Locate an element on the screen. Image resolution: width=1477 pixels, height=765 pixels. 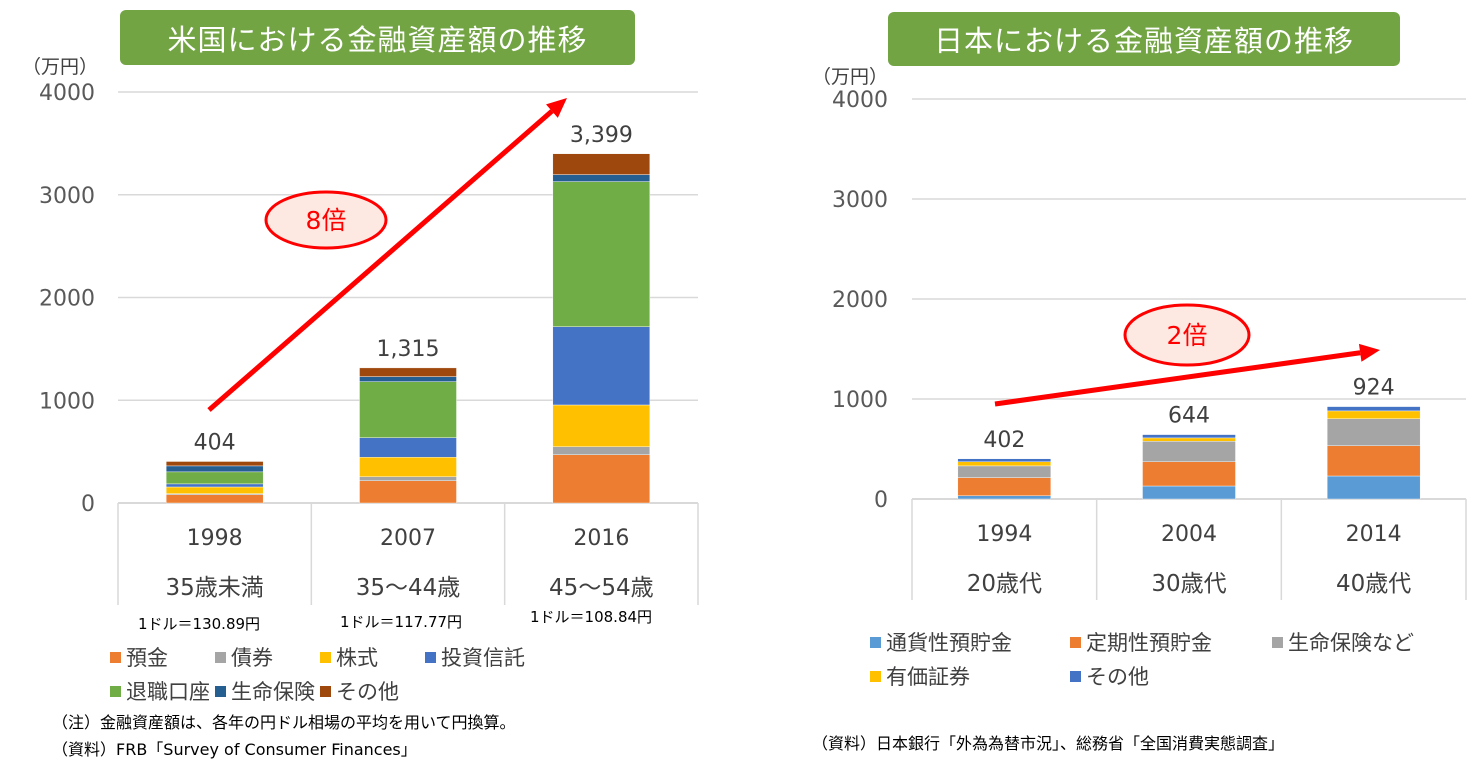
age-group-label-2014: 40歳代 is located at coordinates (1373, 584).